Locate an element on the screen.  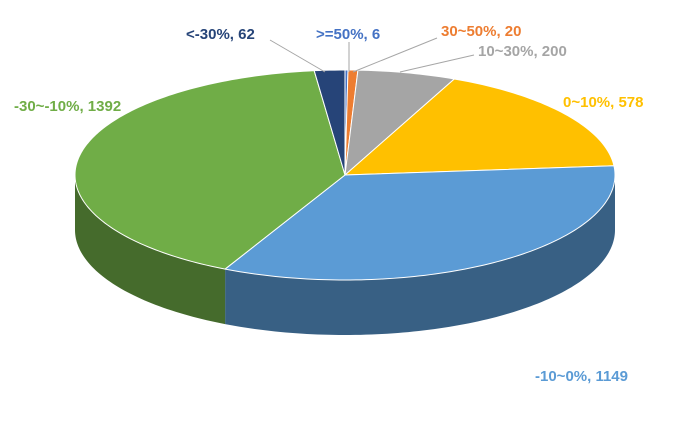
data-label: 30~50%, 20 is located at coordinates (481, 31).